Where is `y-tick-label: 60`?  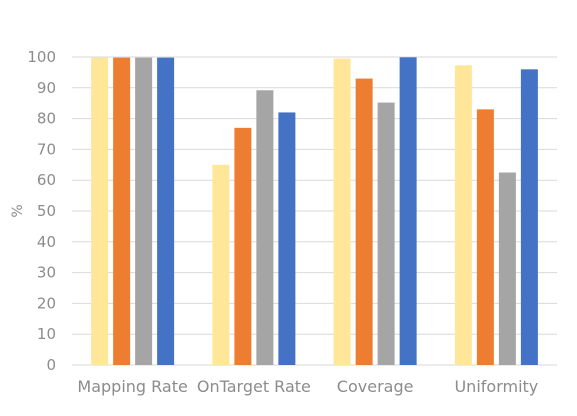 y-tick-label: 60 is located at coordinates (46, 180).